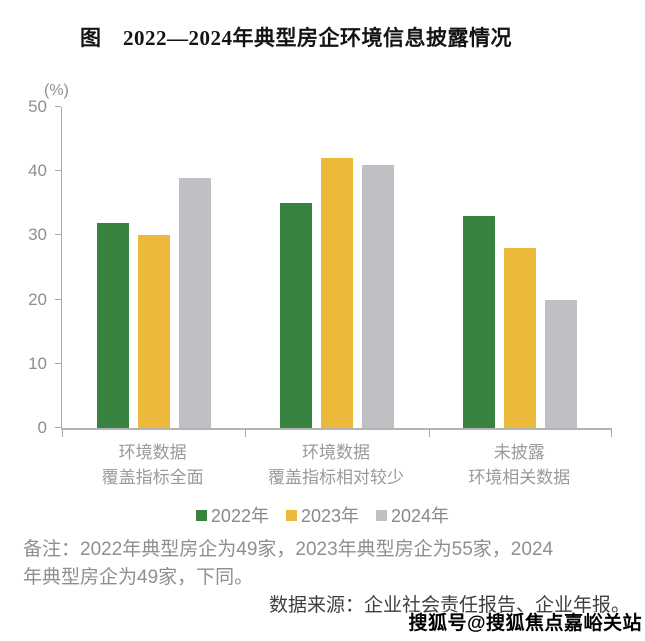 This screenshot has height=641, width=645. I want to click on source-text: 数据来源：企业社会责任报告、企业年报。, so click(449, 605).